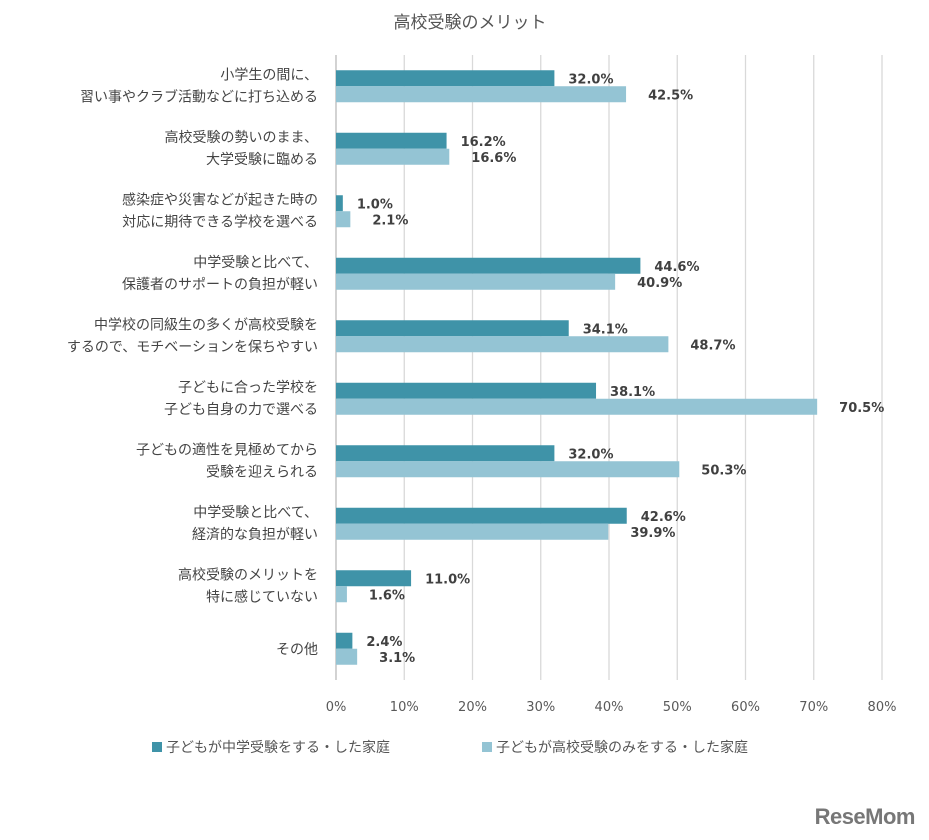 This screenshot has height=840, width=929. I want to click on x-tick-label: 70%, so click(813, 707).